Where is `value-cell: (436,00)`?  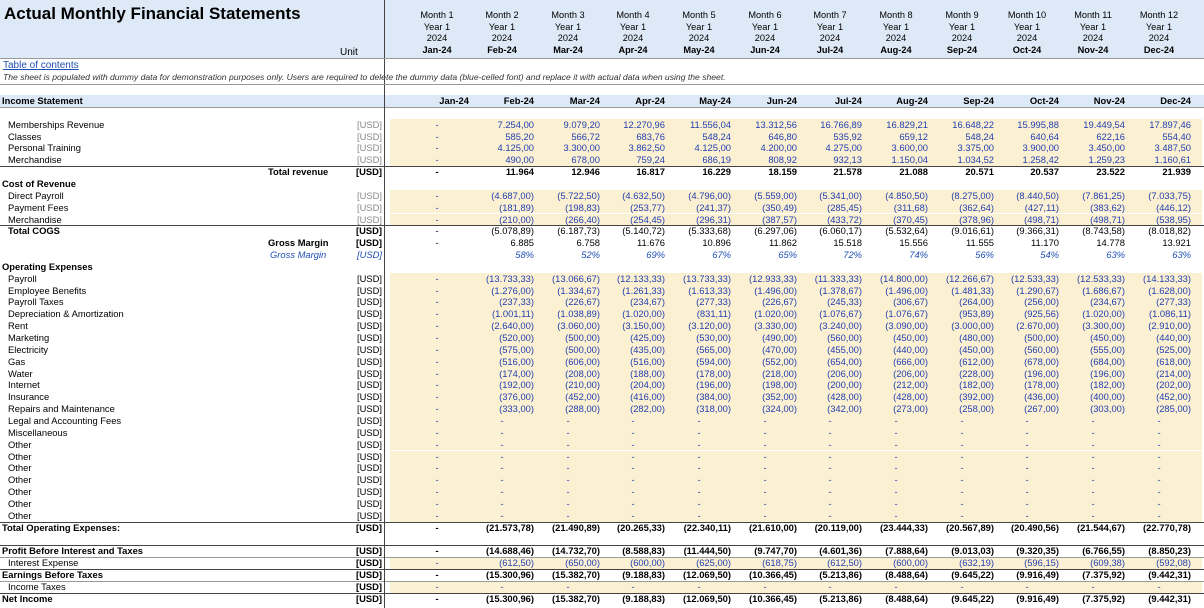
value-cell: (436,00) is located at coordinates (1041, 397).